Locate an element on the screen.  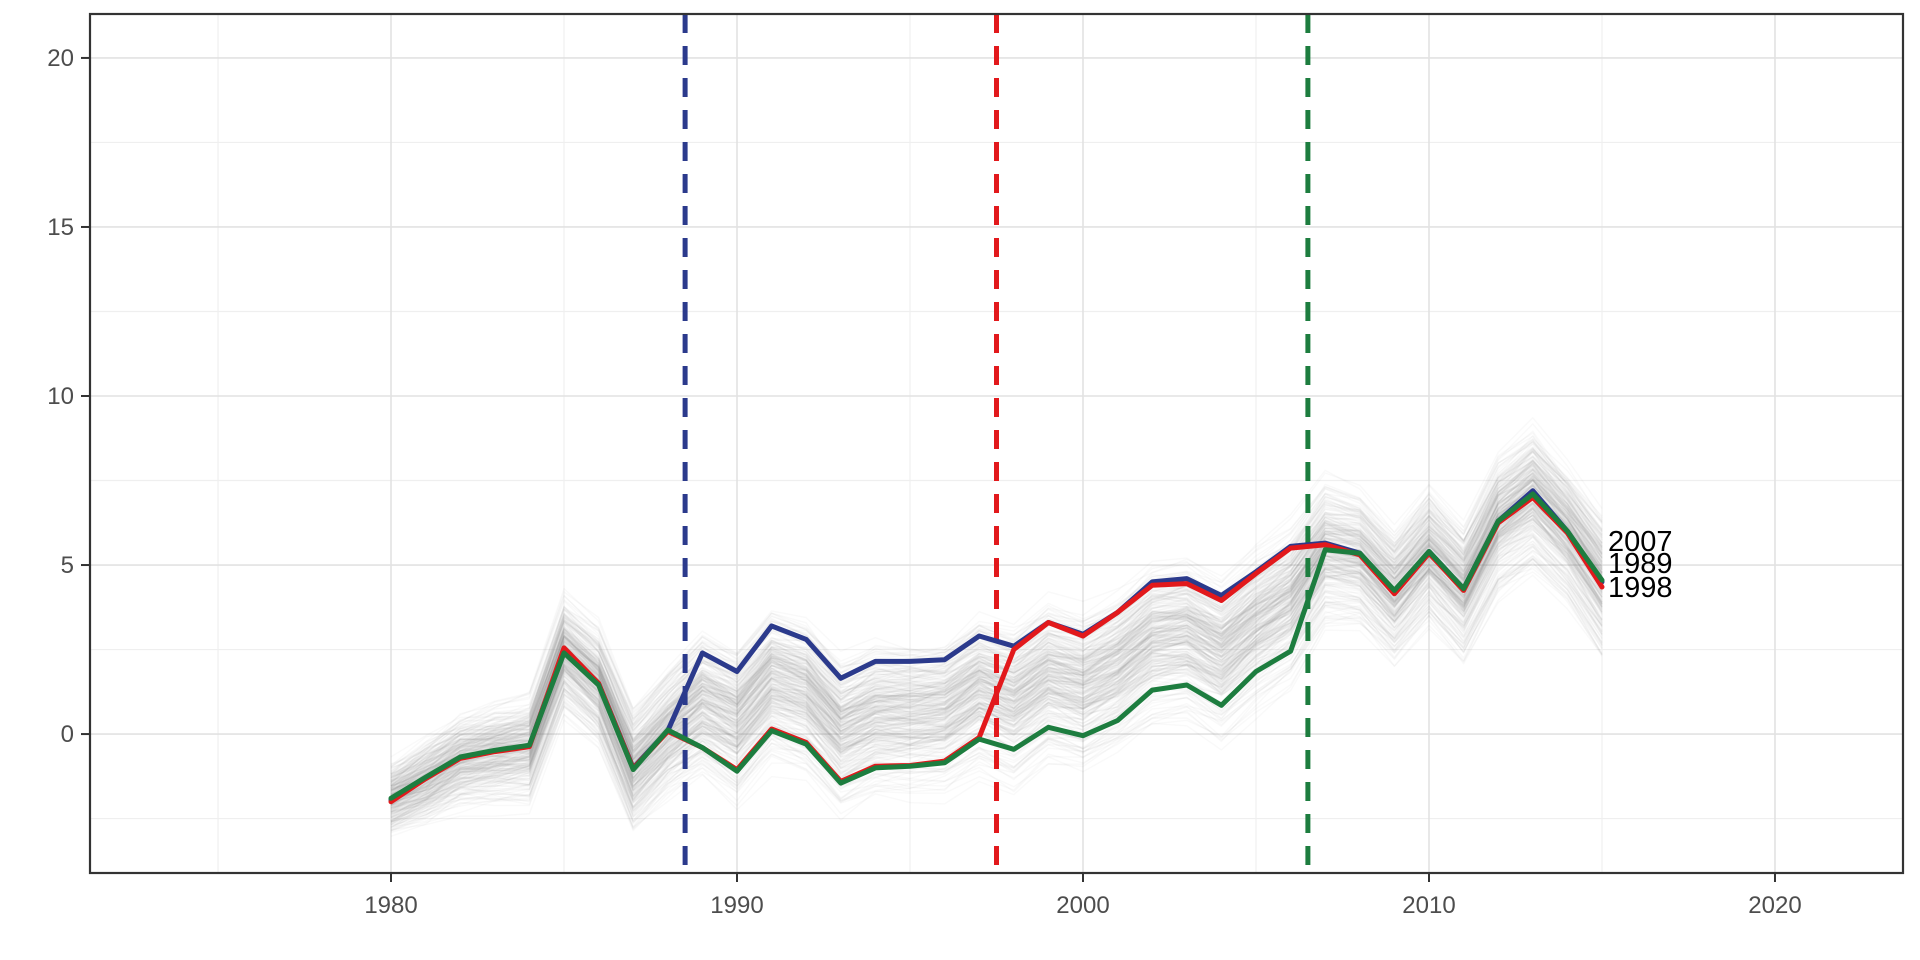
y-tick-label-0: 0 is located at coordinates (67, 734).